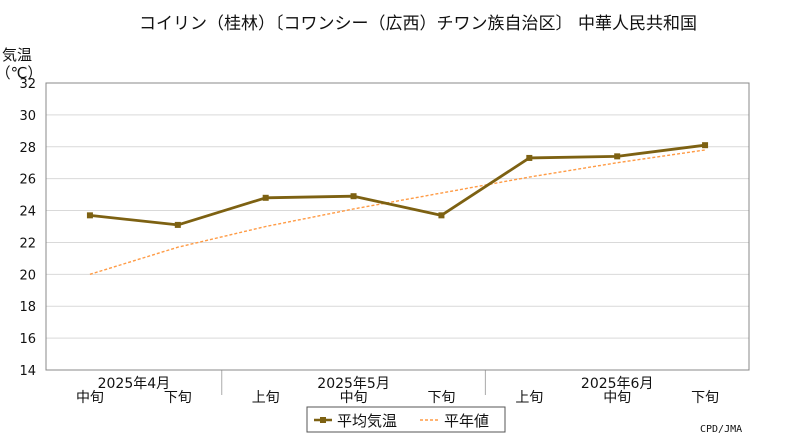  I want to click on series-line-avg, so click(397, 185).